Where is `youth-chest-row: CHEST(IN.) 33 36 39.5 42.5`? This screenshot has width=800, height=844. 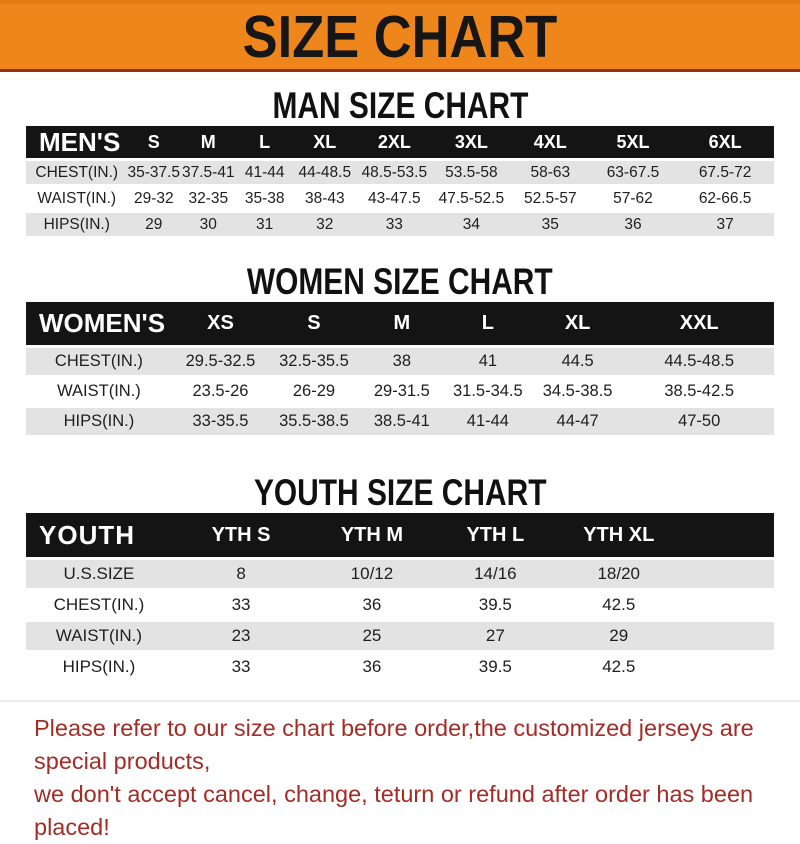 youth-chest-row: CHEST(IN.) 33 36 39.5 42.5 is located at coordinates (400, 605).